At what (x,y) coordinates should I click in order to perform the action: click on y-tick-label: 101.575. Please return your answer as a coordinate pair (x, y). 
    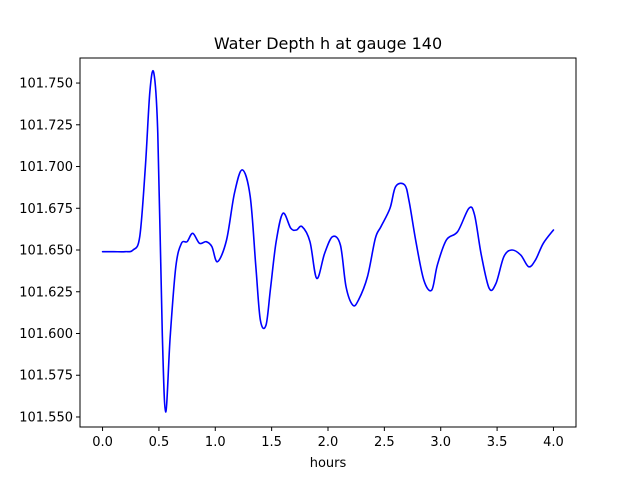
    Looking at the image, I should click on (46, 376).